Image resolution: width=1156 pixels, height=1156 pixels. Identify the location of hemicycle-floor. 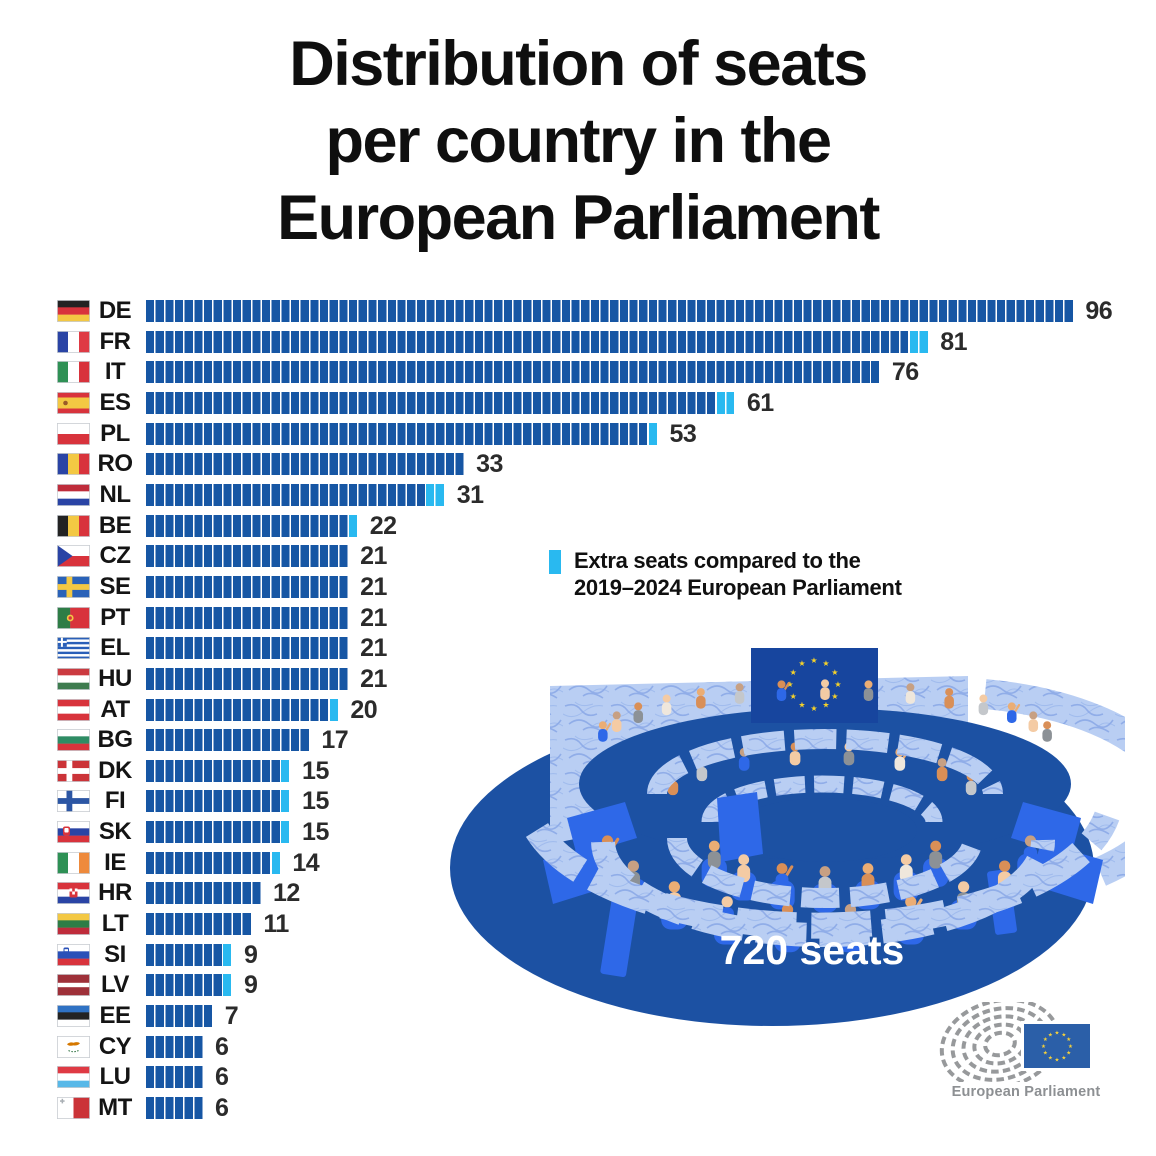
(825, 830).